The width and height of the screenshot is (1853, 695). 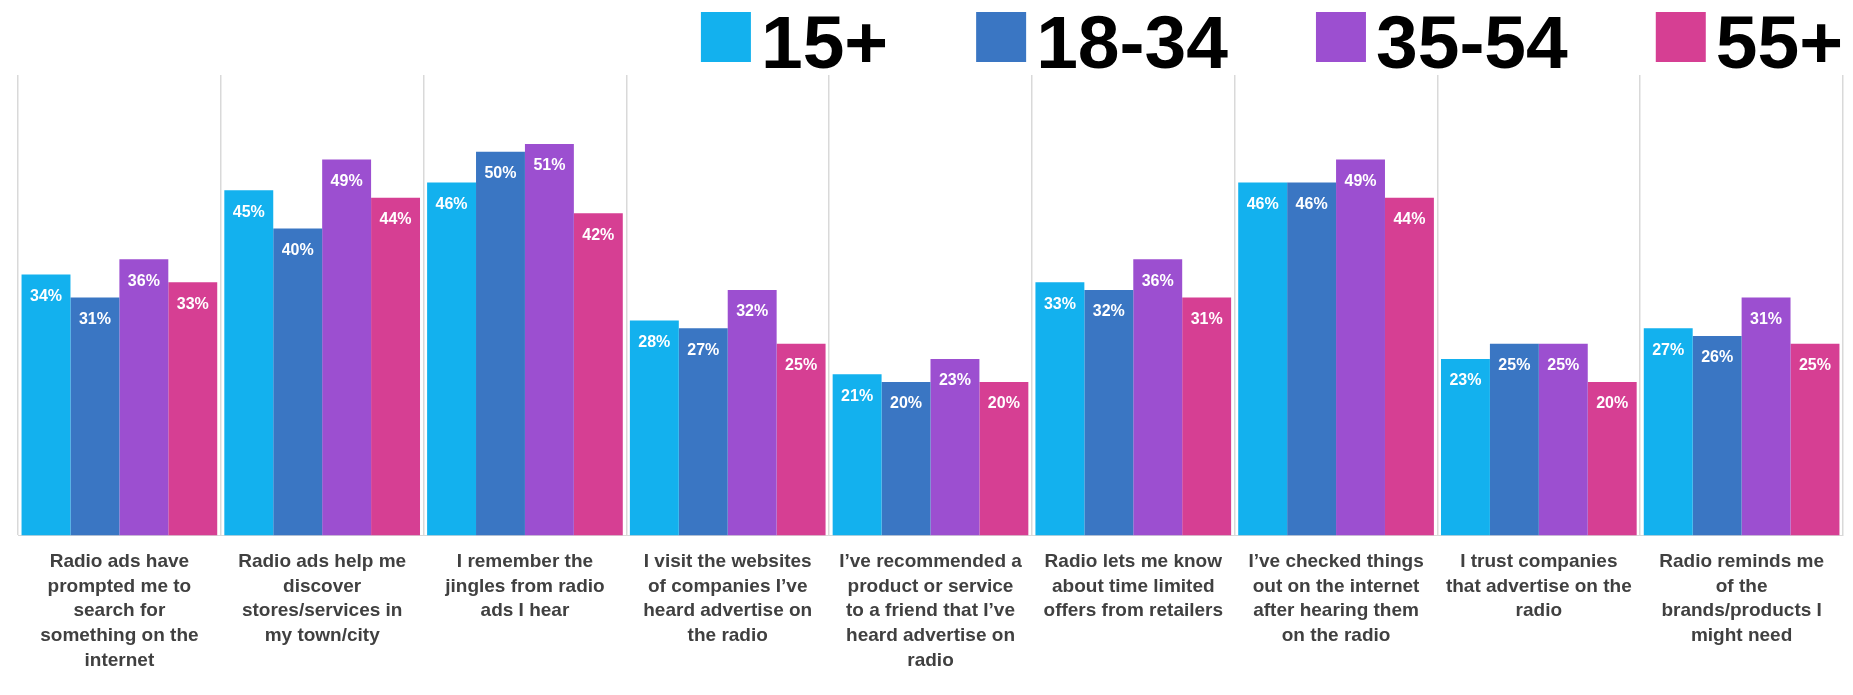 I want to click on x-tick-label: I remember the jingles from radio ads I hear, so click(x=524, y=585).